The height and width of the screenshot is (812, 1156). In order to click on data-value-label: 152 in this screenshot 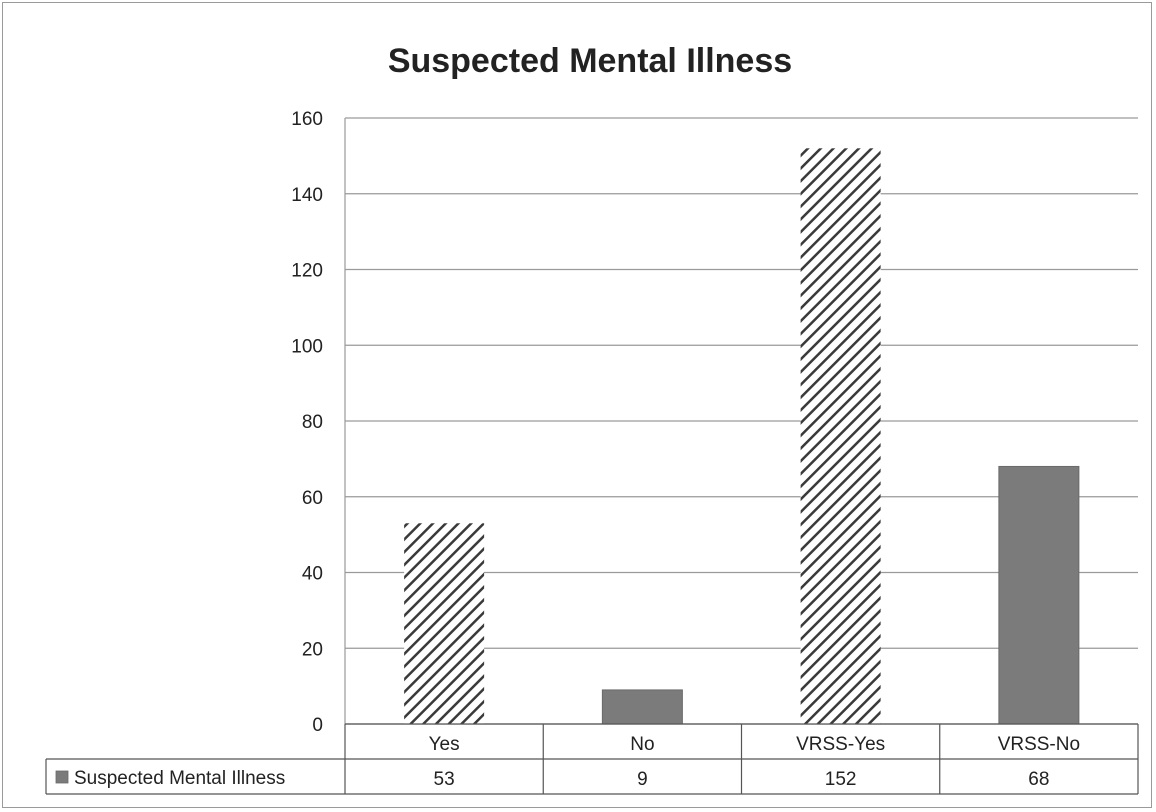, I will do `click(841, 779)`.